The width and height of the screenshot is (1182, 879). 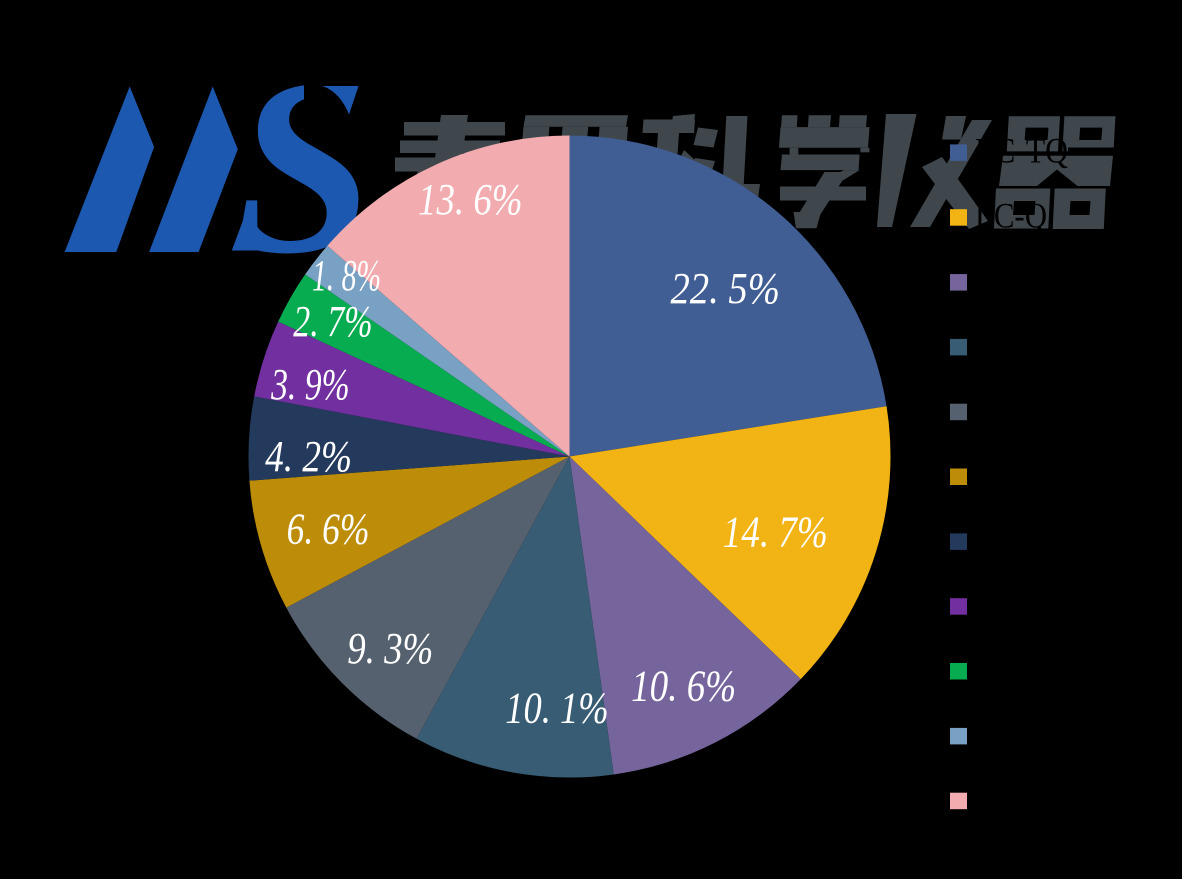 What do you see at coordinates (1011, 216) in the screenshot?
I see `svg-text: LC-Q` at bounding box center [1011, 216].